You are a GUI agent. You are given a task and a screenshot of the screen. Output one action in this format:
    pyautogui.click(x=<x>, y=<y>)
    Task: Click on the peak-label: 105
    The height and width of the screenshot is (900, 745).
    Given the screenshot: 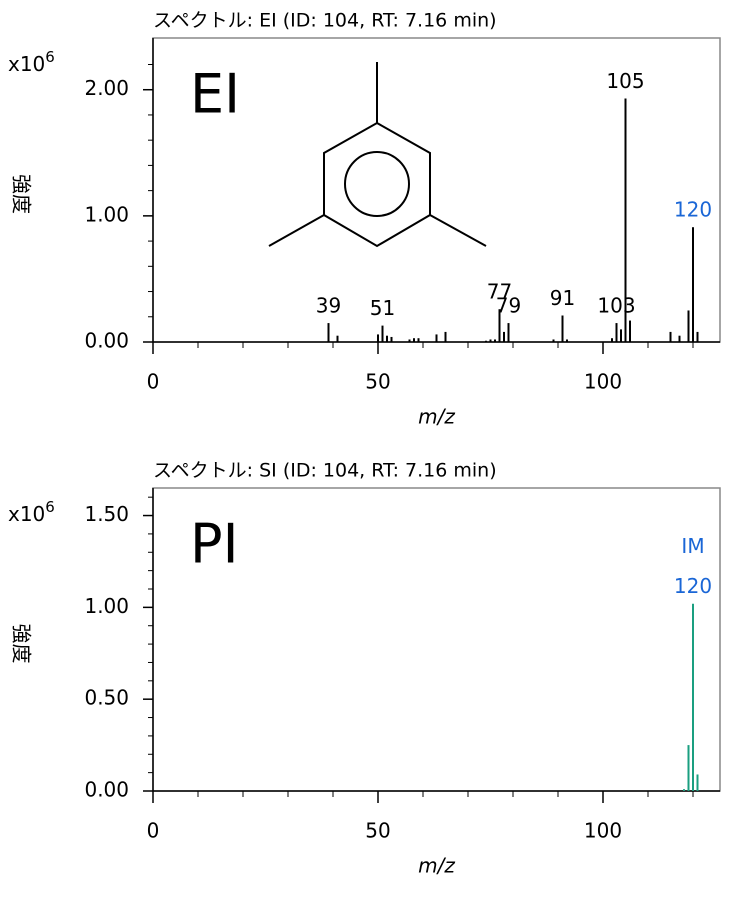 What is the action you would take?
    pyautogui.click(x=625, y=81)
    